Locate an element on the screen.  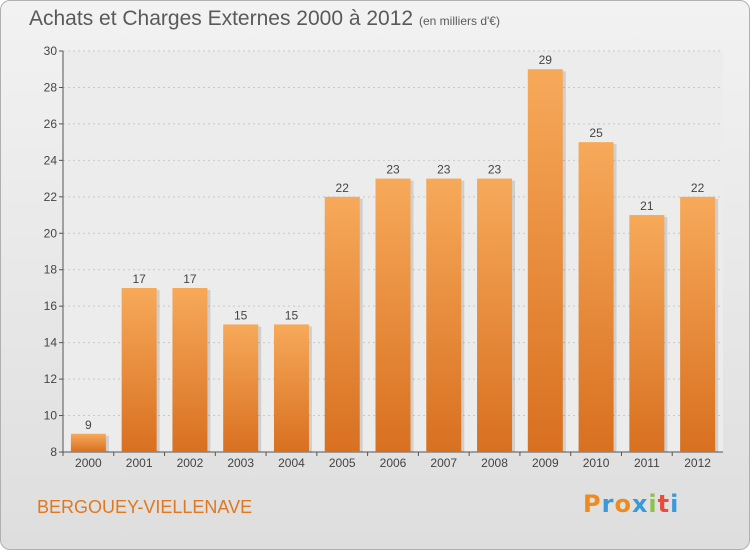
data-label: 25 is located at coordinates (596, 133).